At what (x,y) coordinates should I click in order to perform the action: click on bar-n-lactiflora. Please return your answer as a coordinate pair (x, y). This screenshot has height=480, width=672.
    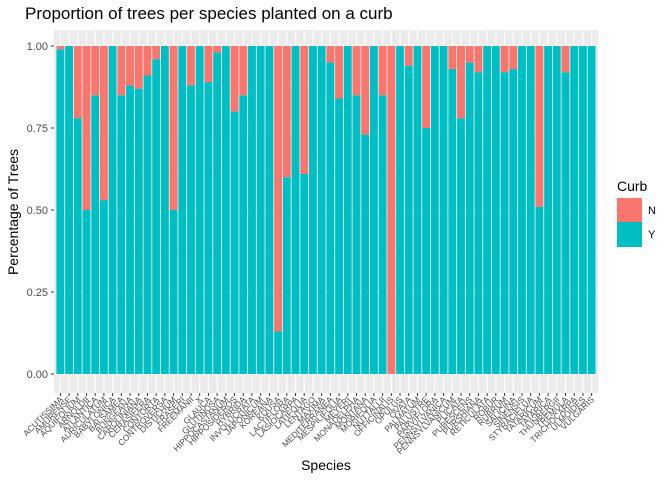
    Looking at the image, I should click on (286, 112).